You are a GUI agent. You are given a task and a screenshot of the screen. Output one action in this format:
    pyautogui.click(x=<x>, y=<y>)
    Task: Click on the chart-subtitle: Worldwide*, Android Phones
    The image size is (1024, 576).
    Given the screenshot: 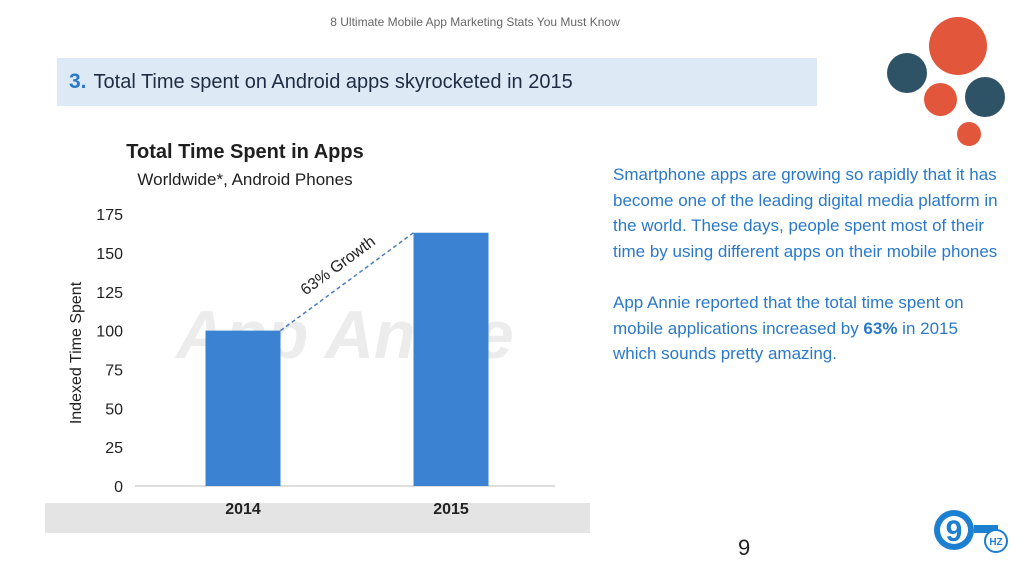 What is the action you would take?
    pyautogui.click(x=245, y=179)
    